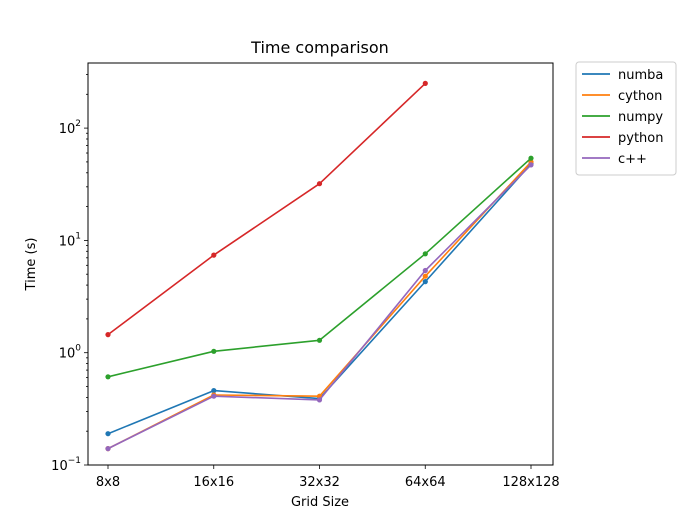 The image size is (696, 523). What do you see at coordinates (425, 482) in the screenshot?
I see `x-tick-label: 64x64` at bounding box center [425, 482].